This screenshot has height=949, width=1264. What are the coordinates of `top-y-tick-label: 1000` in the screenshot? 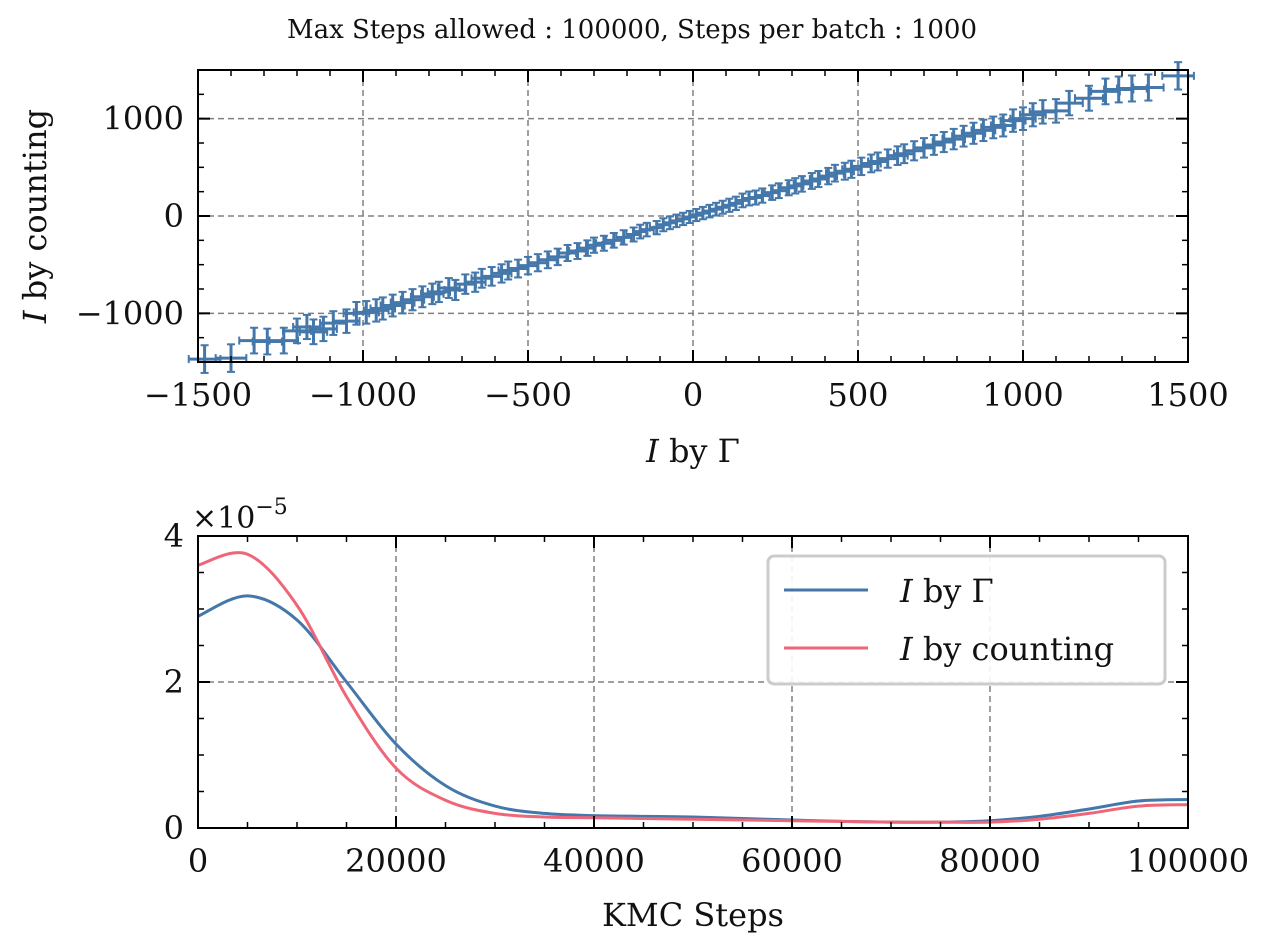 It's located at (143, 119).